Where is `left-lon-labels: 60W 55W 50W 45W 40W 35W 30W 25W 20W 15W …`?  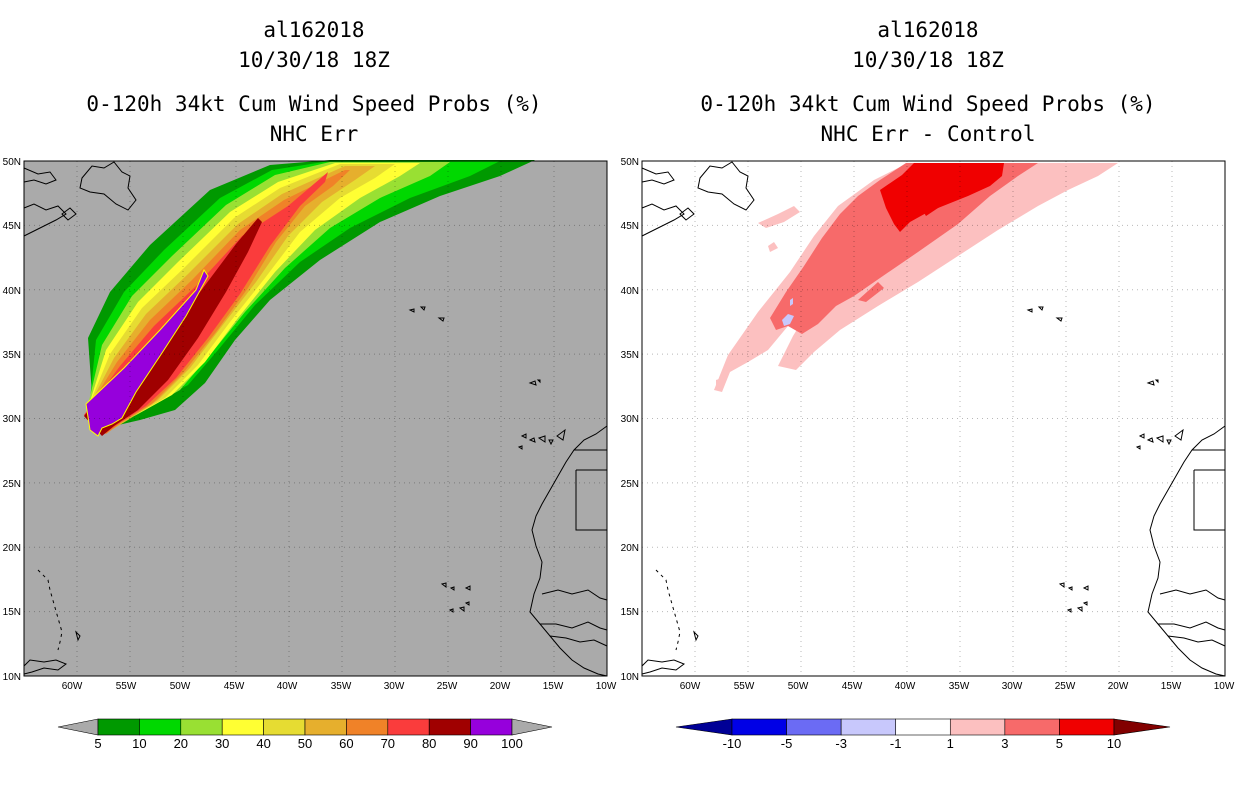 left-lon-labels: 60W 55W 50W 45W 40W 35W 30W 25W 20W 15W … is located at coordinates (339, 686).